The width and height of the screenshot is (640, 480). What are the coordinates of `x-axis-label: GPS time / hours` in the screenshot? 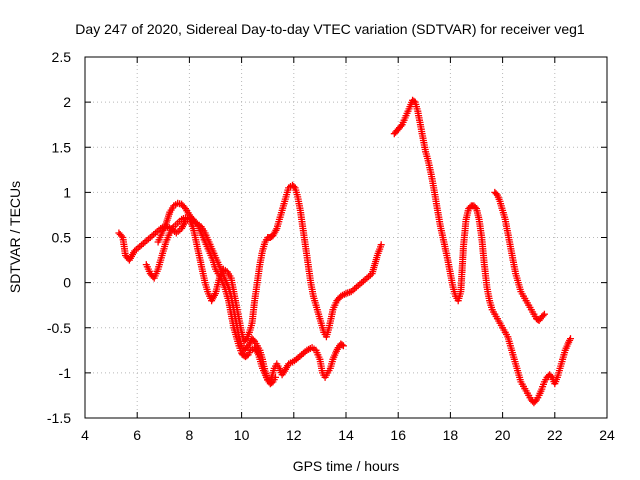 It's located at (346, 466).